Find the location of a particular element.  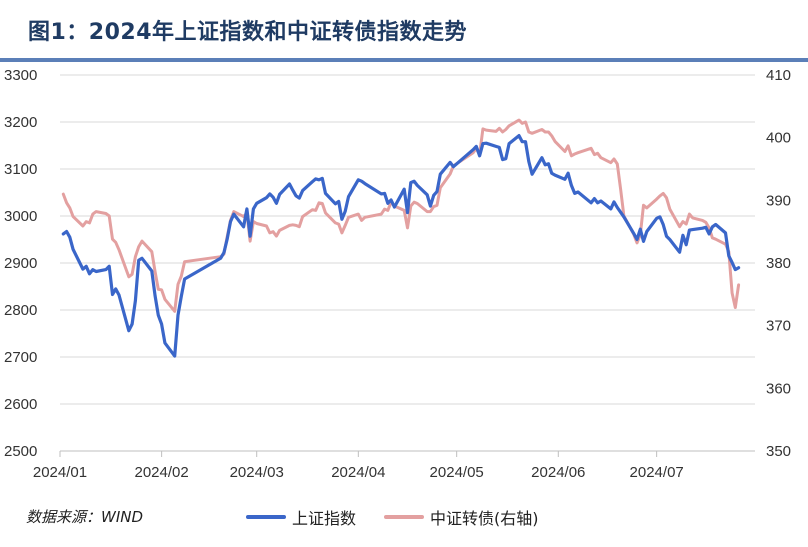

legend: 上证指数 中证转债(右轴) is located at coordinates (392, 517).